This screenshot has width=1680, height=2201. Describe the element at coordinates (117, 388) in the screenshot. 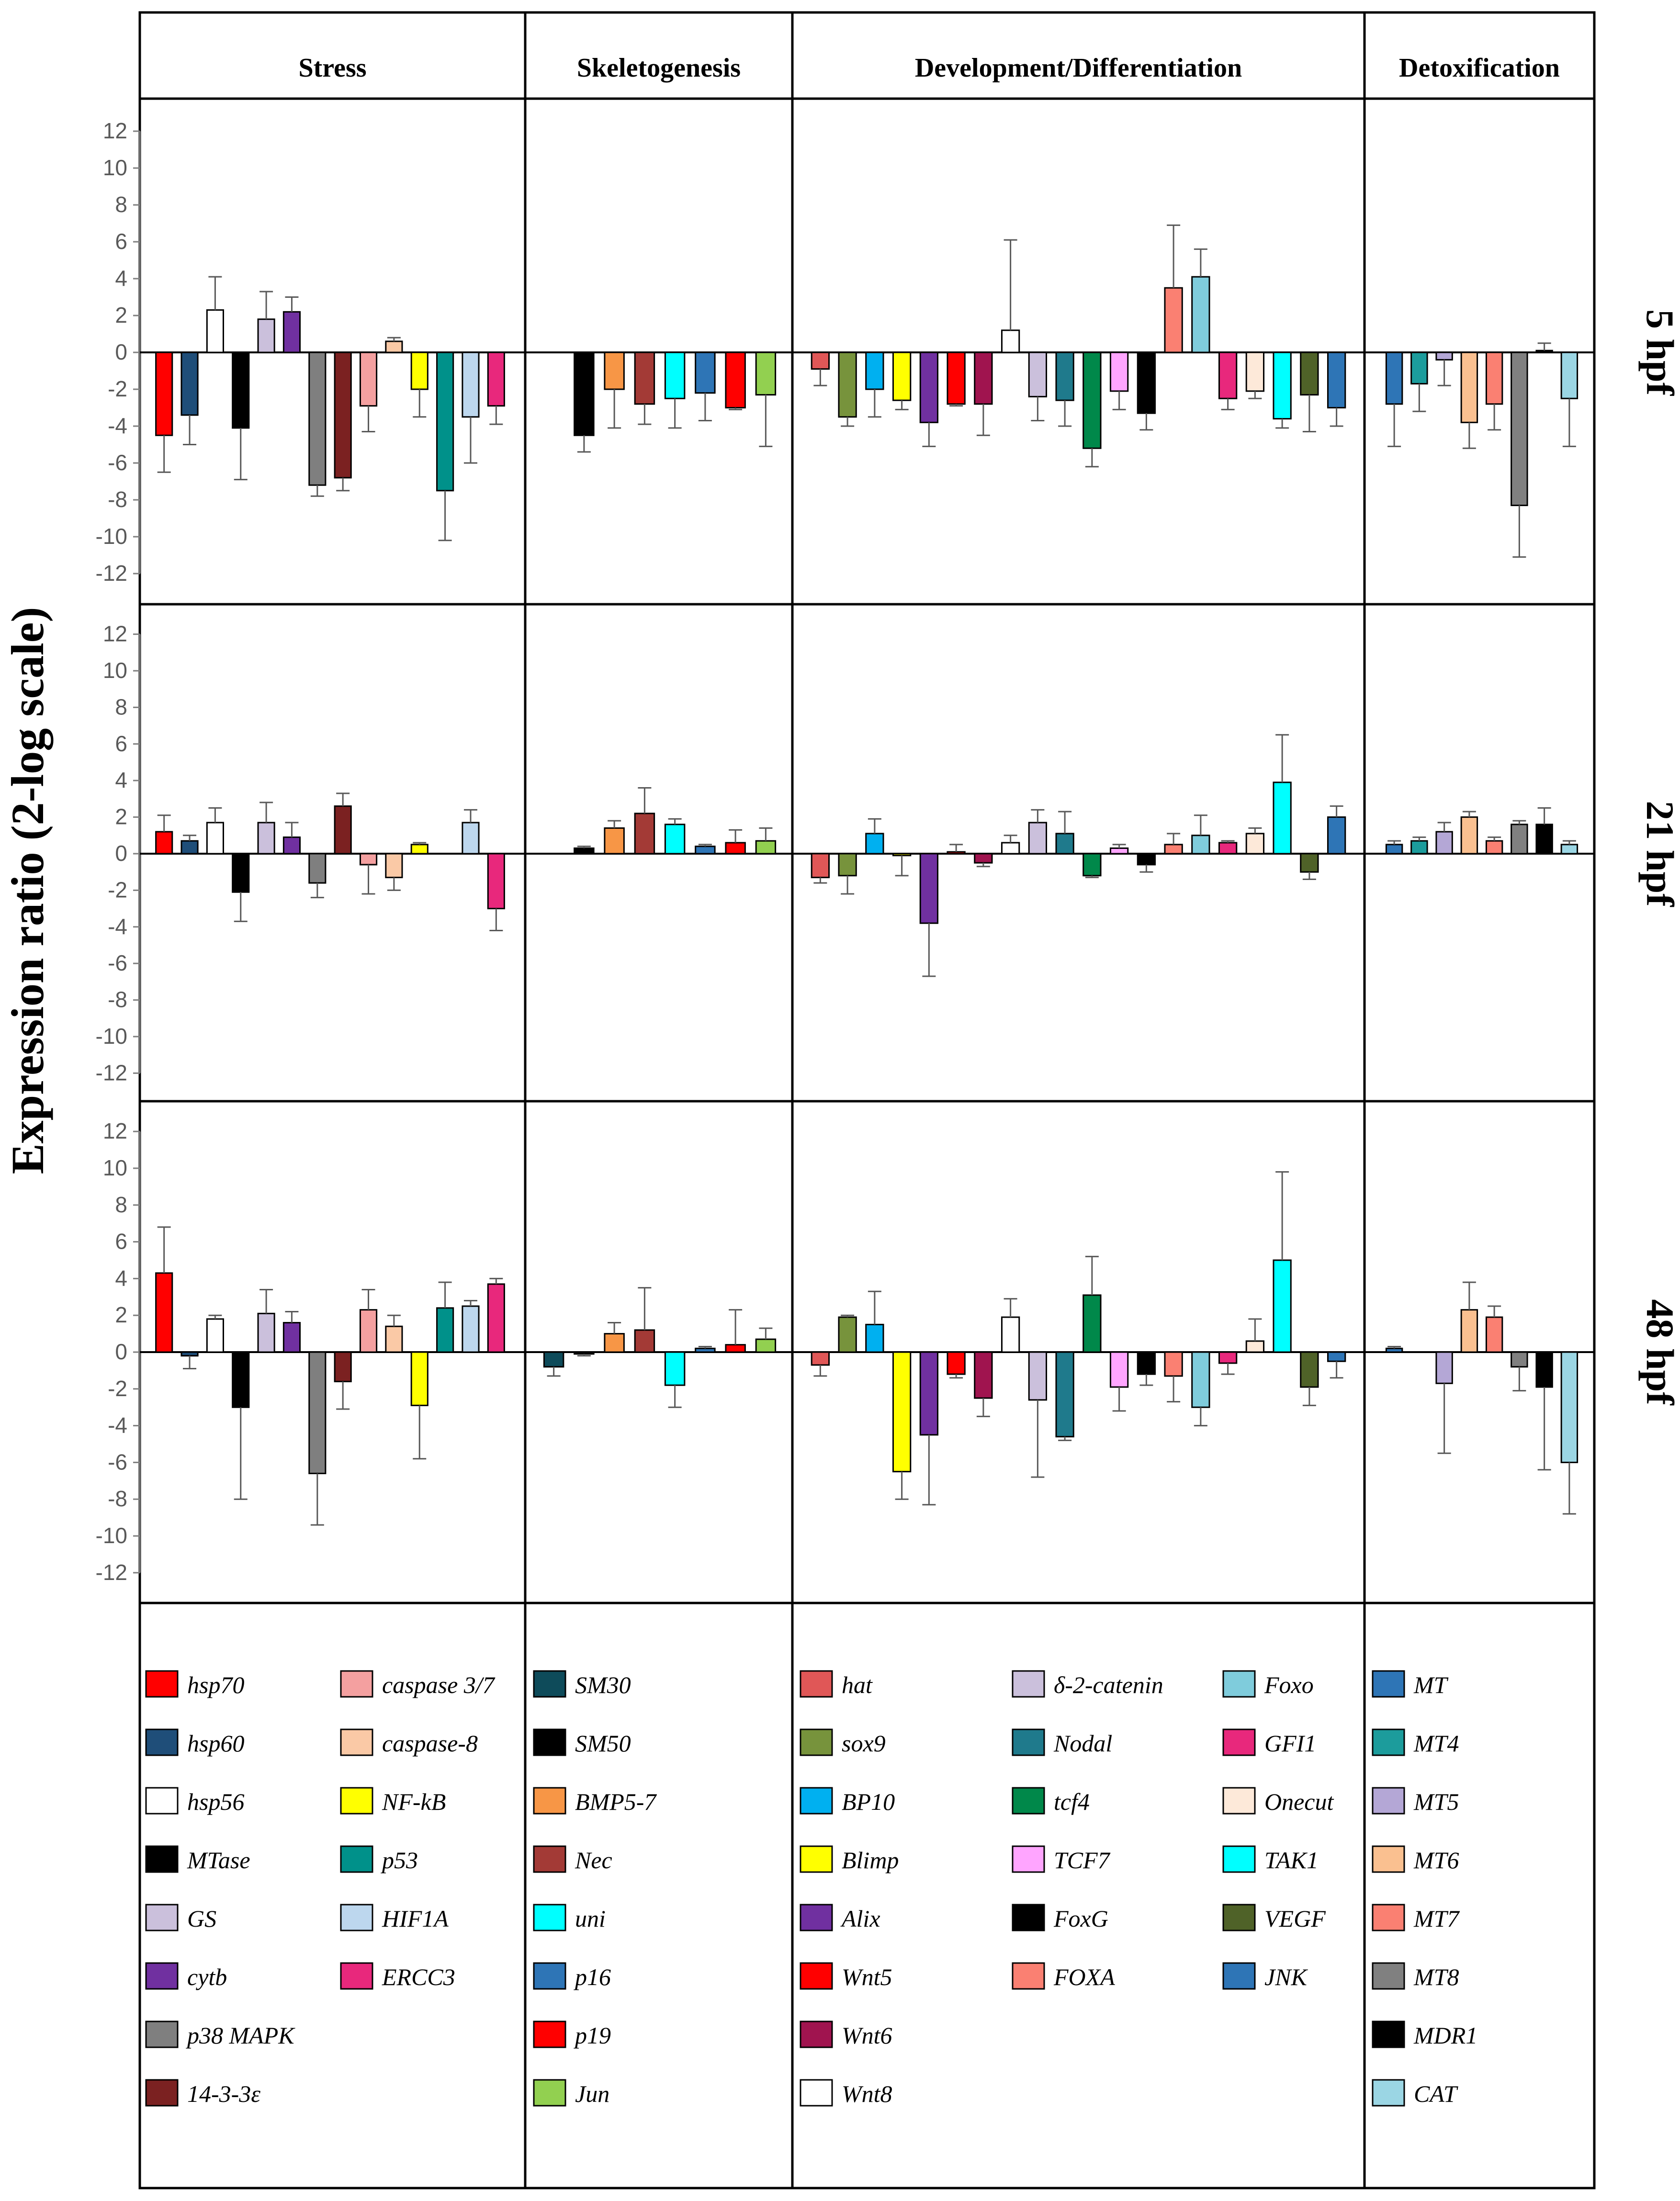

I see `y-tick-label: -2` at that location.